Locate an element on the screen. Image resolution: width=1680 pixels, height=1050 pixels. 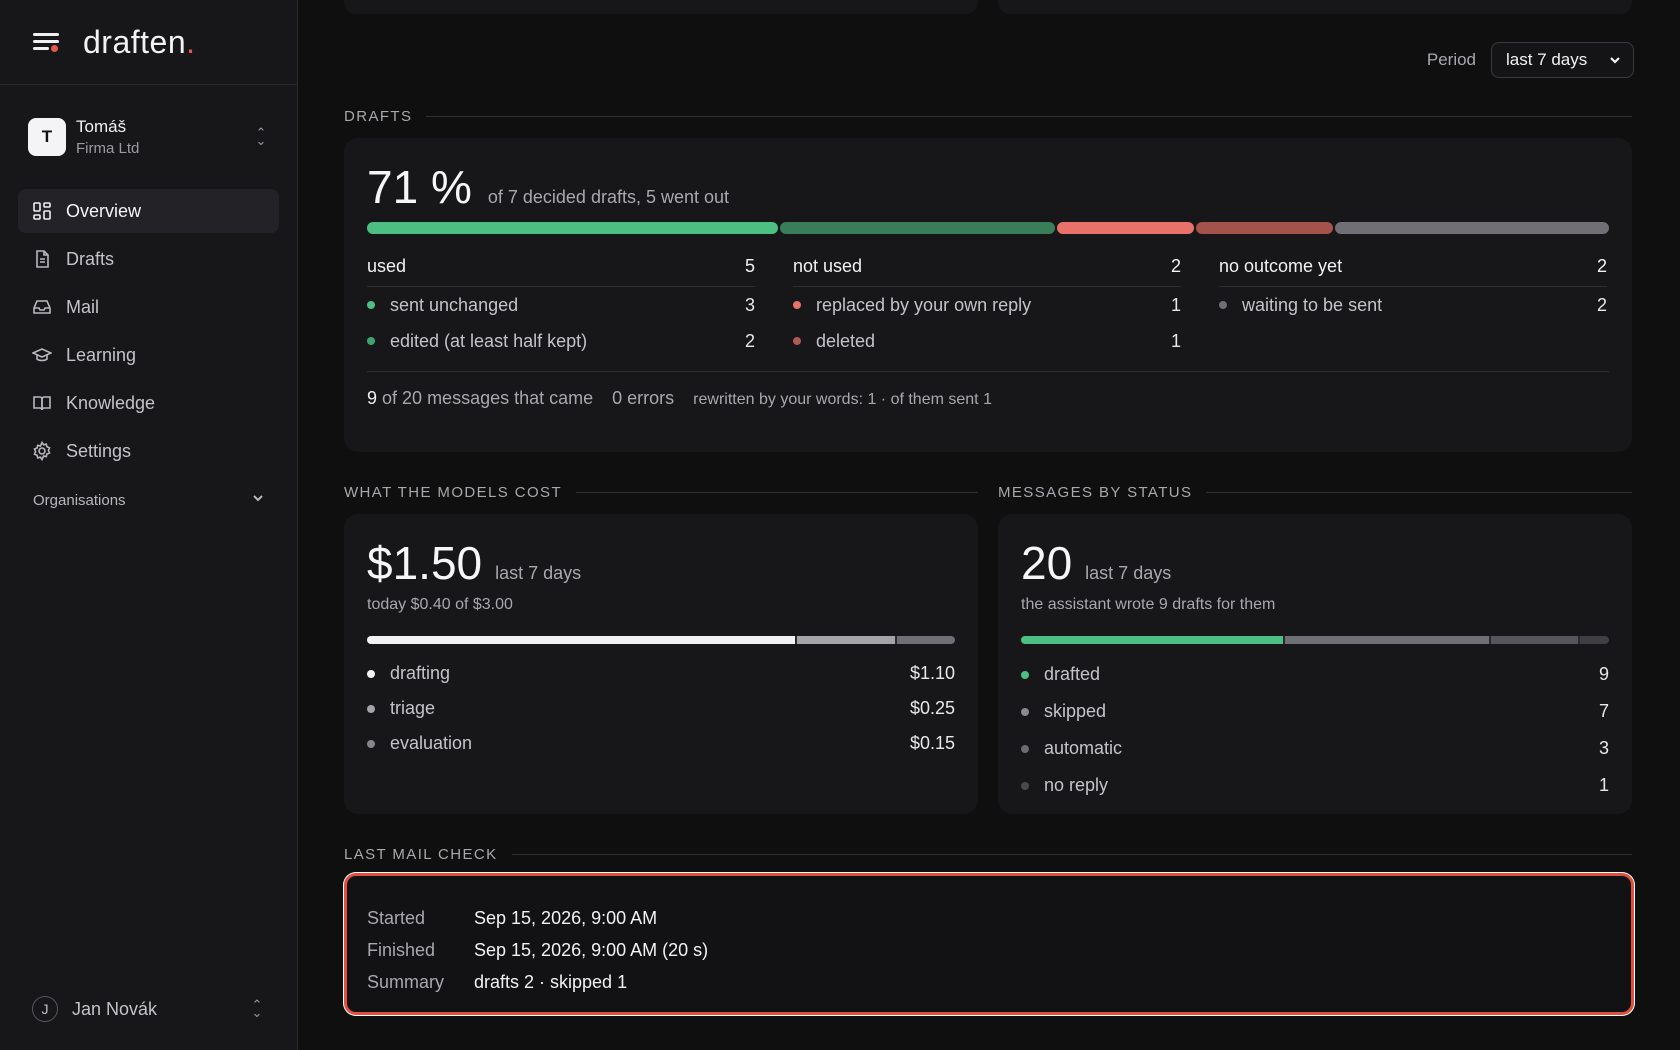
sidebar-item-label: Mail is located at coordinates (83, 306).